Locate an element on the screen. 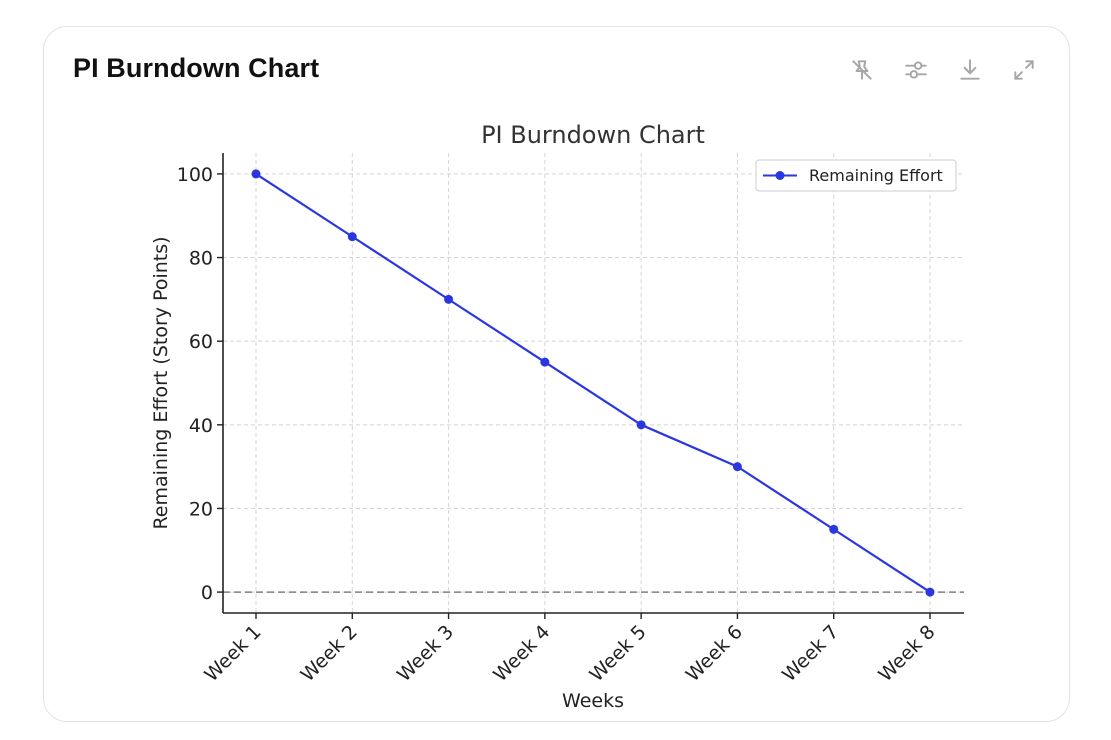  chart-toolbar is located at coordinates (943, 70).